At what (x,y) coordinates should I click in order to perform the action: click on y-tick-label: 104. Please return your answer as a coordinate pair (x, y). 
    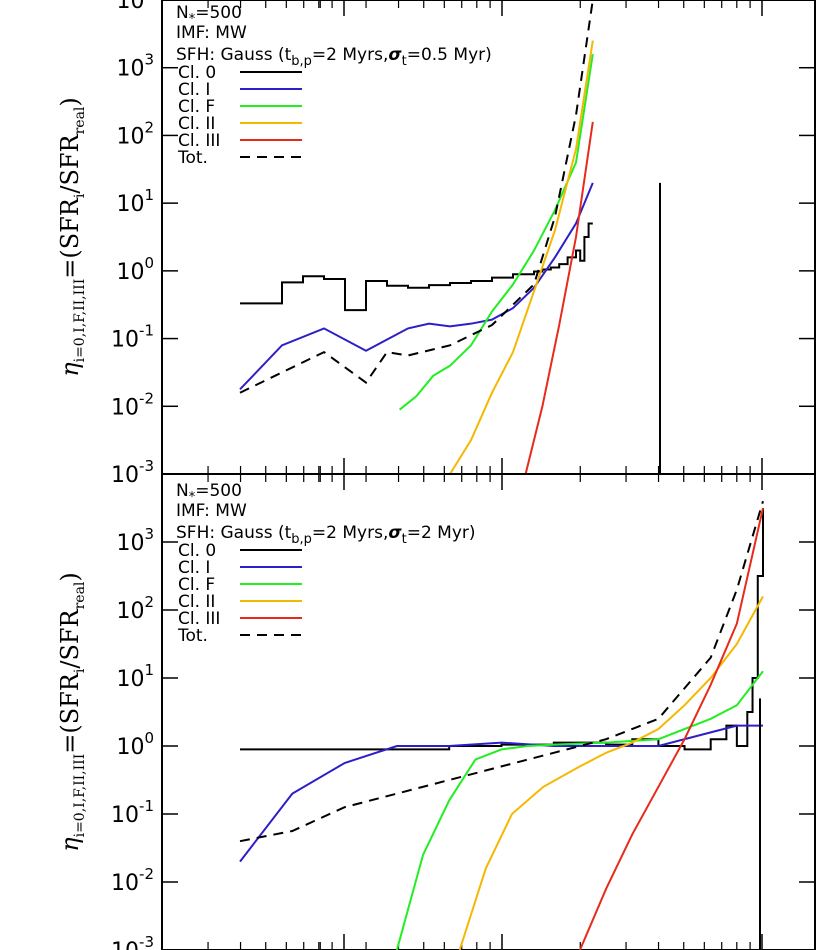
    Looking at the image, I should click on (135, 7).